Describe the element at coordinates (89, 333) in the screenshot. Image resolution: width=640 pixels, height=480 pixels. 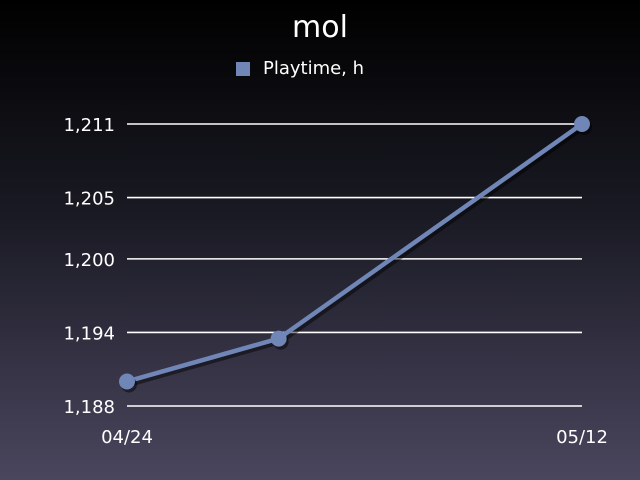
I see `y-tick-label: 1,194` at that location.